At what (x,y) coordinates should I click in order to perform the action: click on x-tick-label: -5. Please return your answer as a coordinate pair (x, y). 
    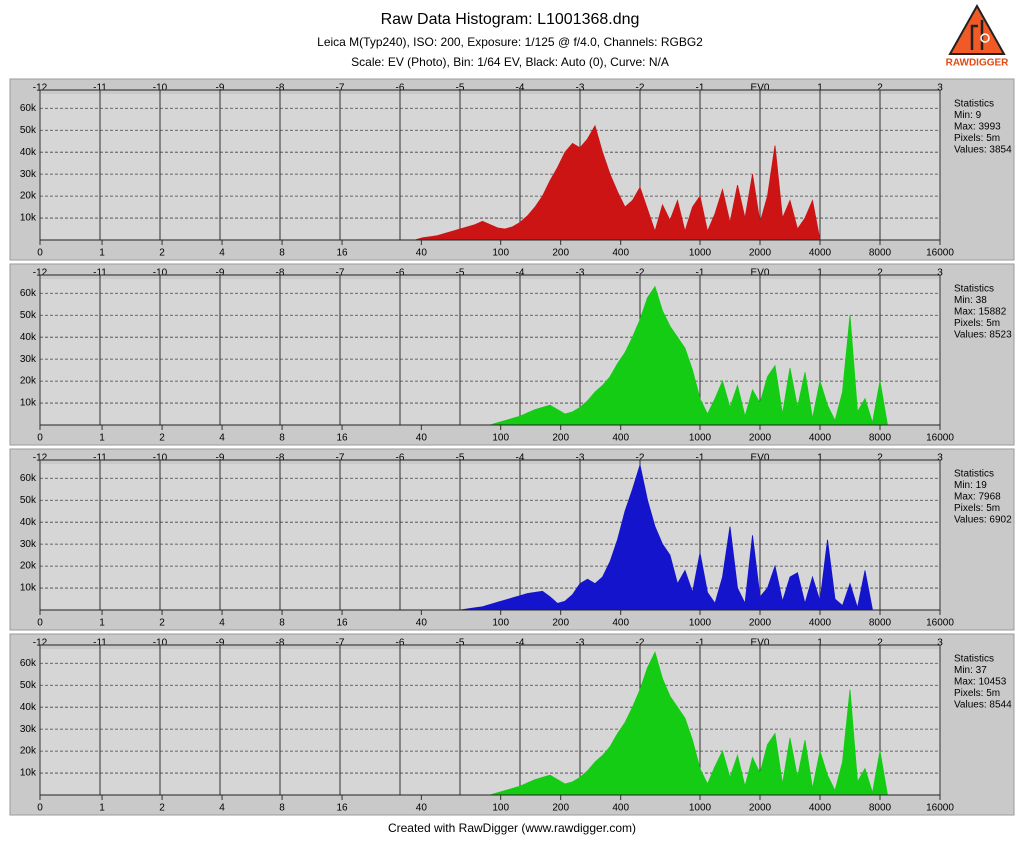
    Looking at the image, I should click on (460, 643).